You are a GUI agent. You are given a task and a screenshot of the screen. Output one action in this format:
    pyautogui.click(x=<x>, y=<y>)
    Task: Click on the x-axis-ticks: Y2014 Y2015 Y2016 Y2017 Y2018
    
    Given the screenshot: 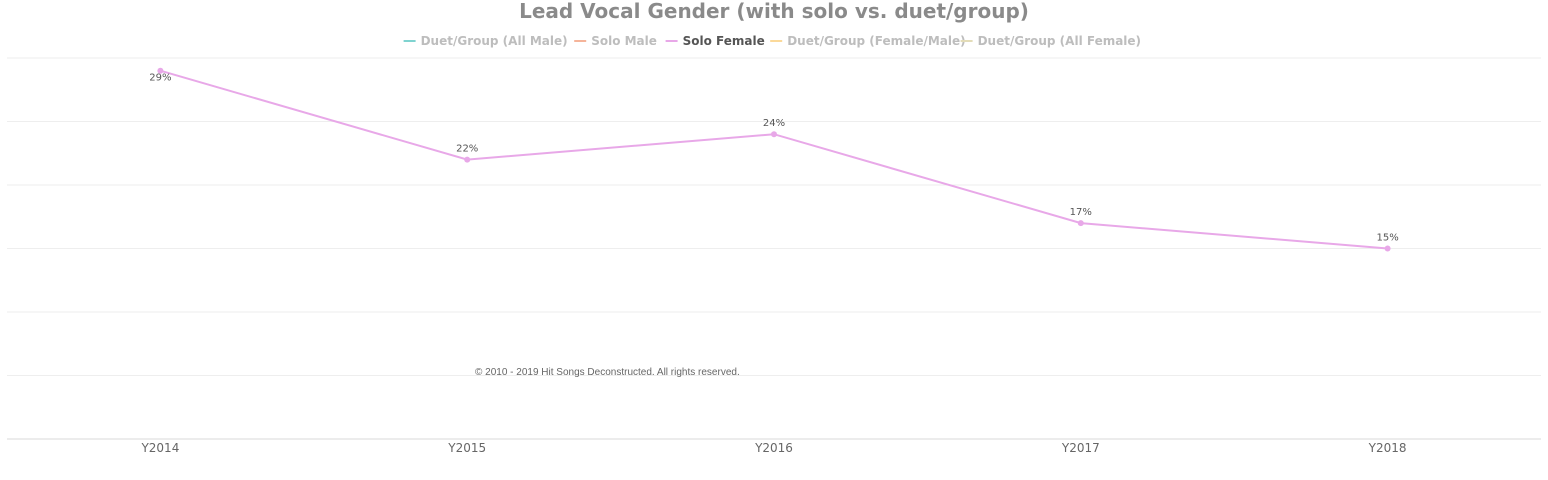 What is the action you would take?
    pyautogui.click(x=773, y=448)
    